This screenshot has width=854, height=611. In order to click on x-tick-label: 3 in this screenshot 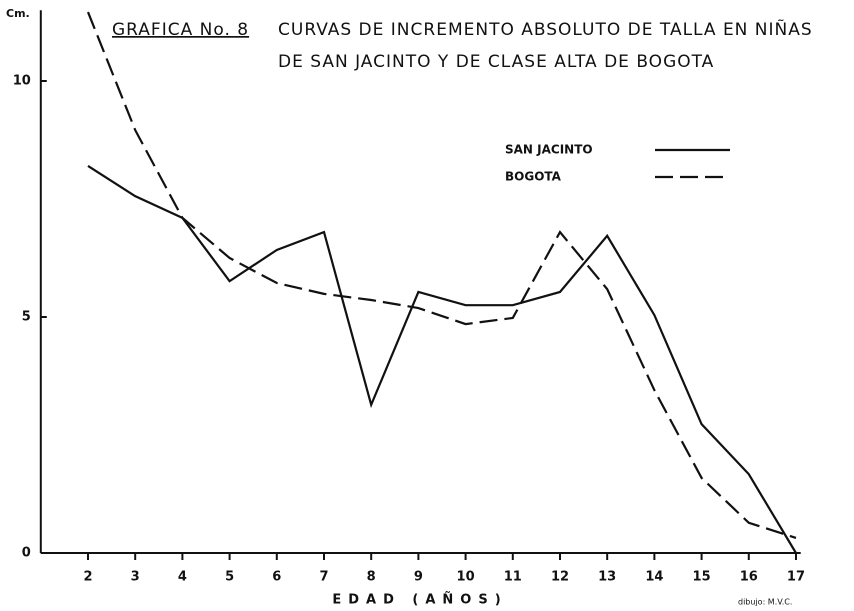, I will do `click(135, 577)`.